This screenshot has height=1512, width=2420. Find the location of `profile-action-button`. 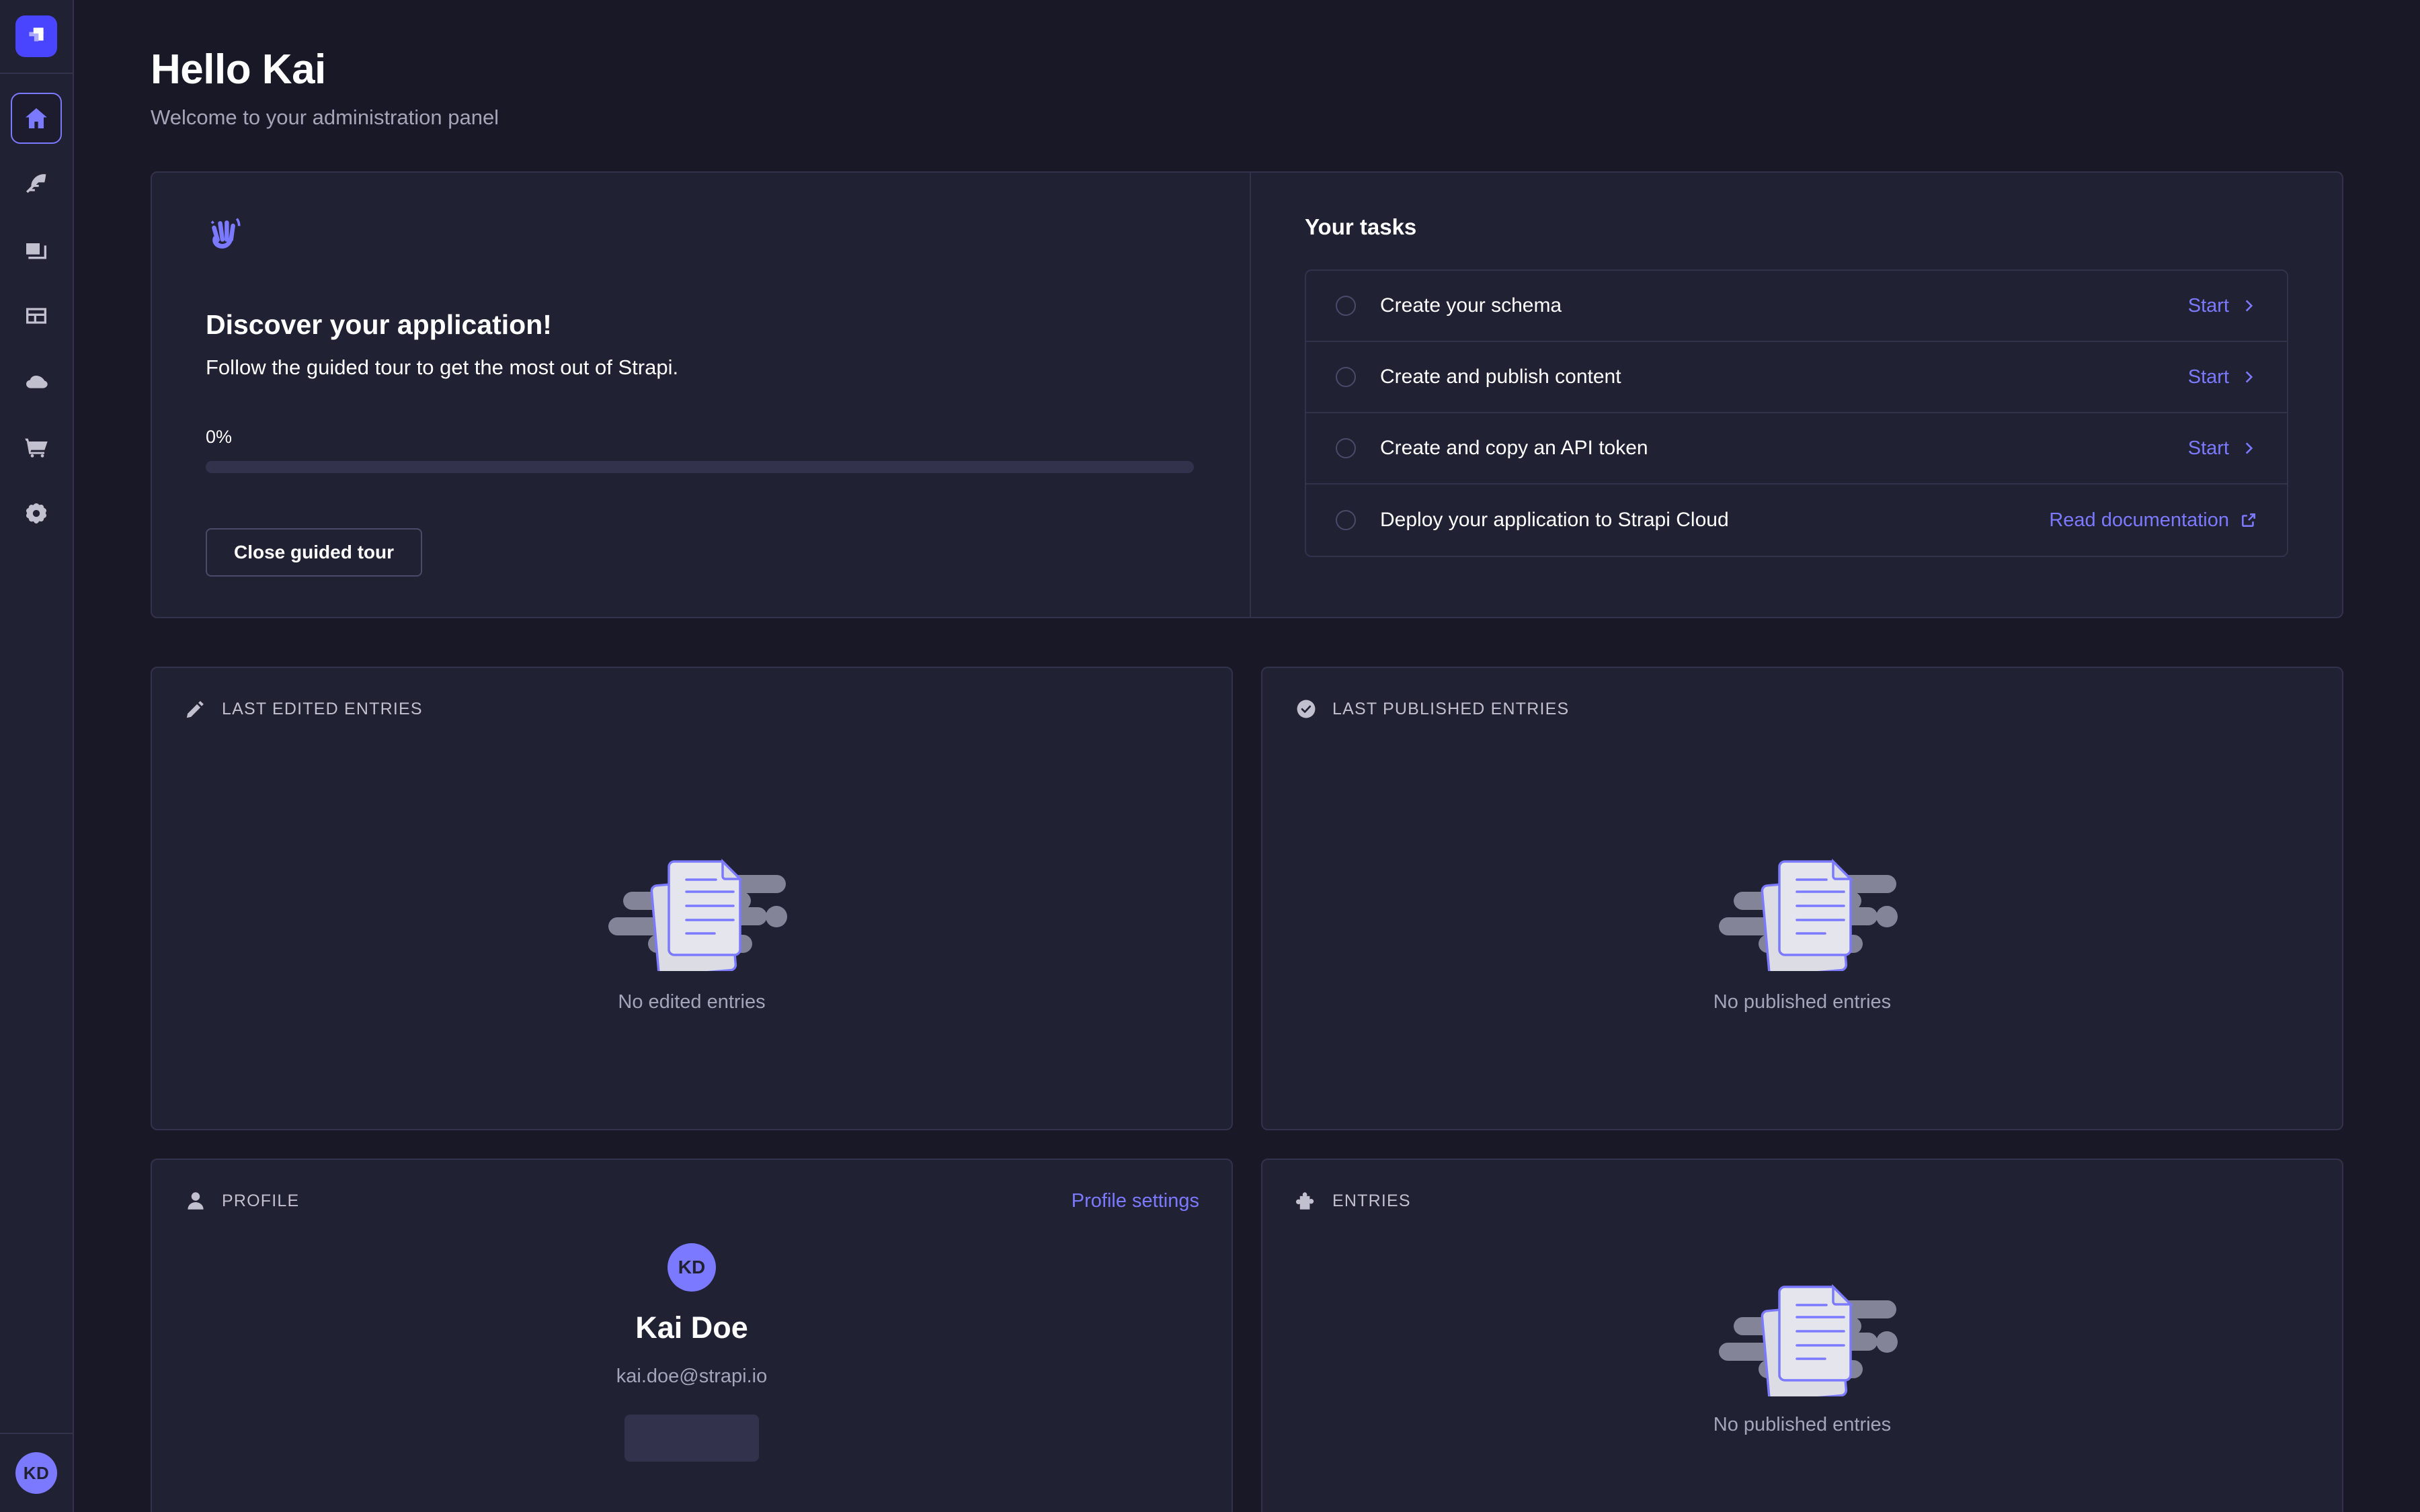

profile-action-button is located at coordinates (691, 1438).